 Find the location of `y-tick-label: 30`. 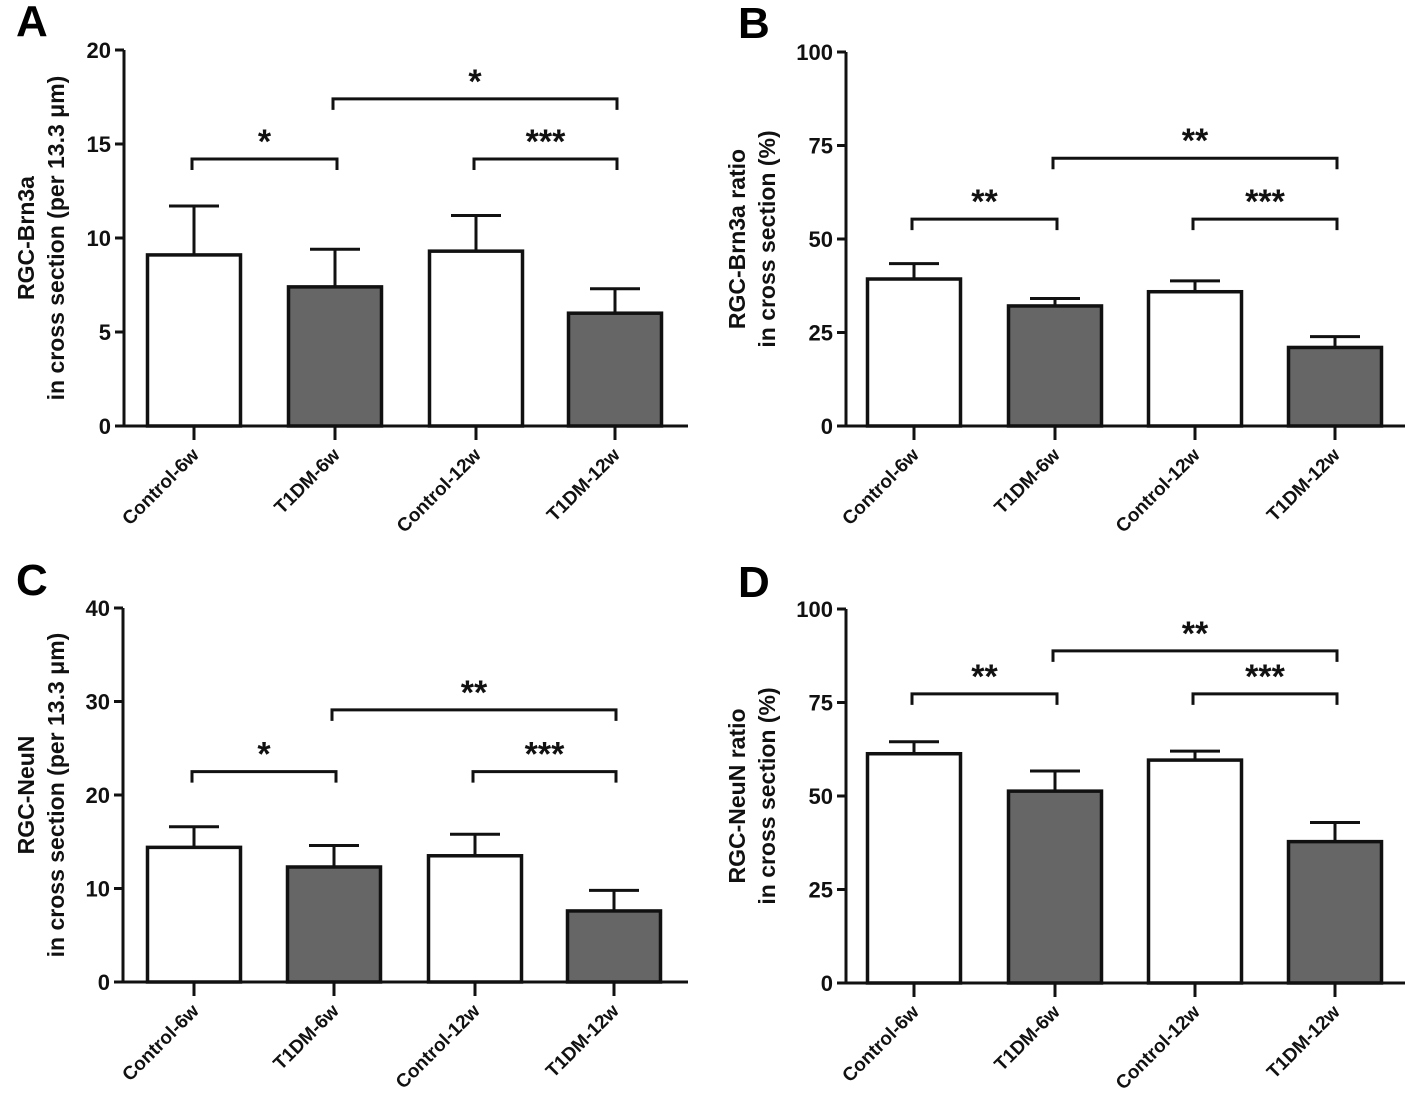

y-tick-label: 30 is located at coordinates (98, 702).